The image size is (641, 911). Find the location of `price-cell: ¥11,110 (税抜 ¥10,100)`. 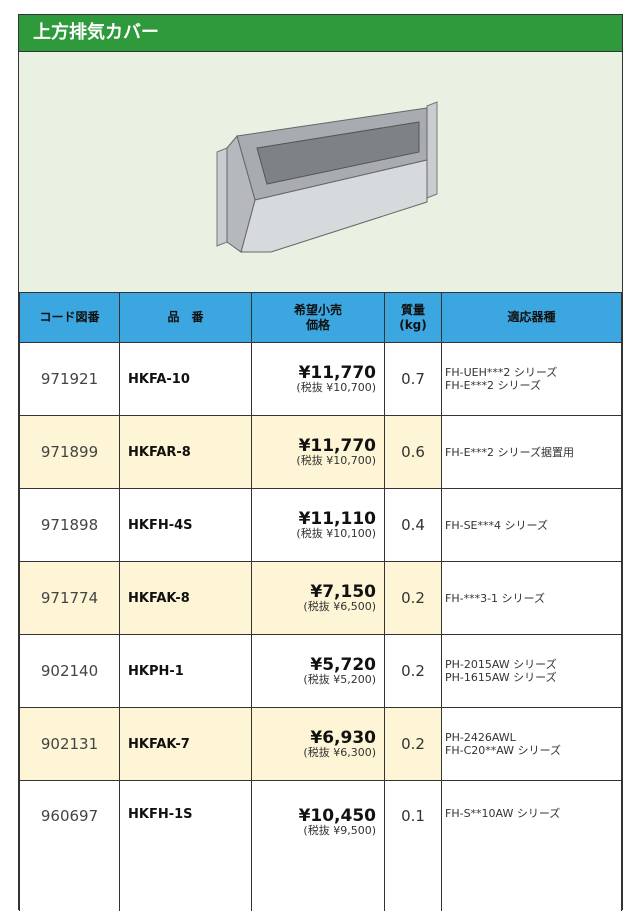

price-cell: ¥11,110 (税抜 ¥10,100) is located at coordinates (318, 525).